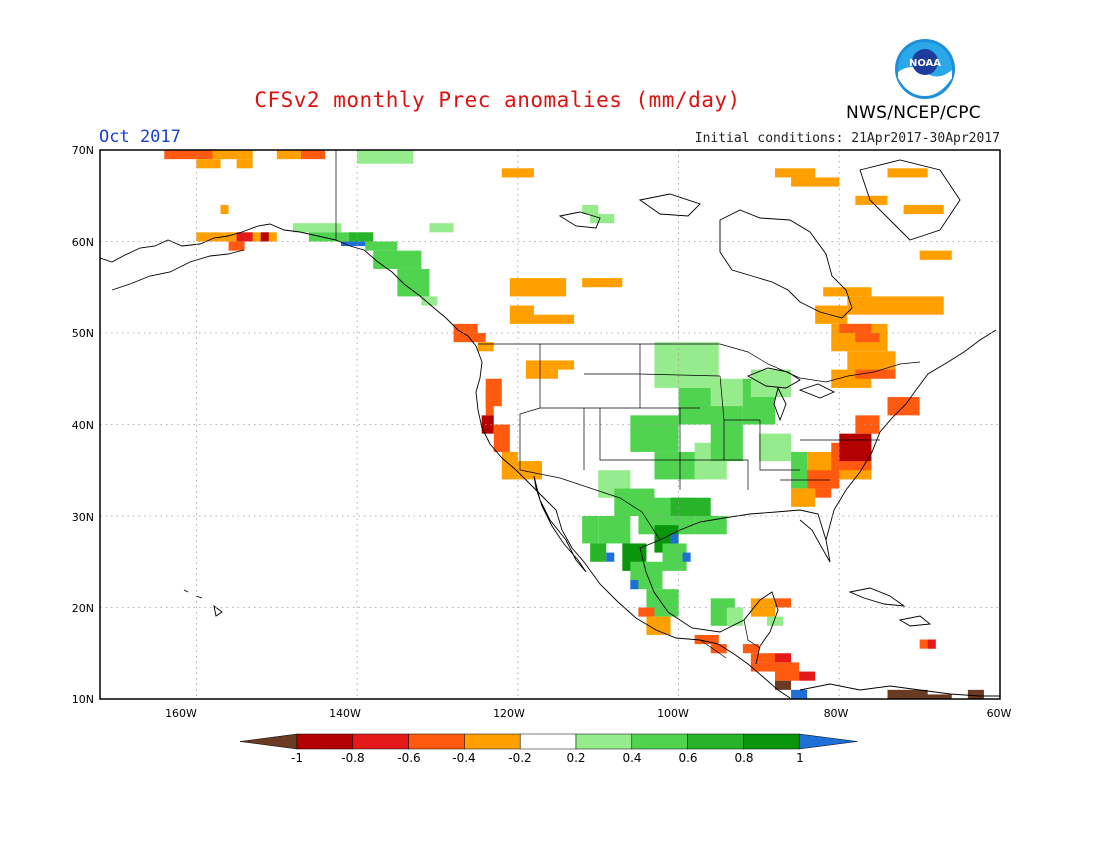  What do you see at coordinates (463, 758) in the screenshot?
I see `colorbar-label: -0.4` at bounding box center [463, 758].